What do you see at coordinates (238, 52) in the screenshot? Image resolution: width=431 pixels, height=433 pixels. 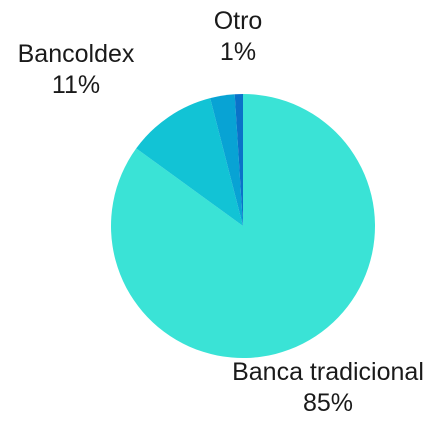 I see `slice-percent-otro: 1%` at bounding box center [238, 52].